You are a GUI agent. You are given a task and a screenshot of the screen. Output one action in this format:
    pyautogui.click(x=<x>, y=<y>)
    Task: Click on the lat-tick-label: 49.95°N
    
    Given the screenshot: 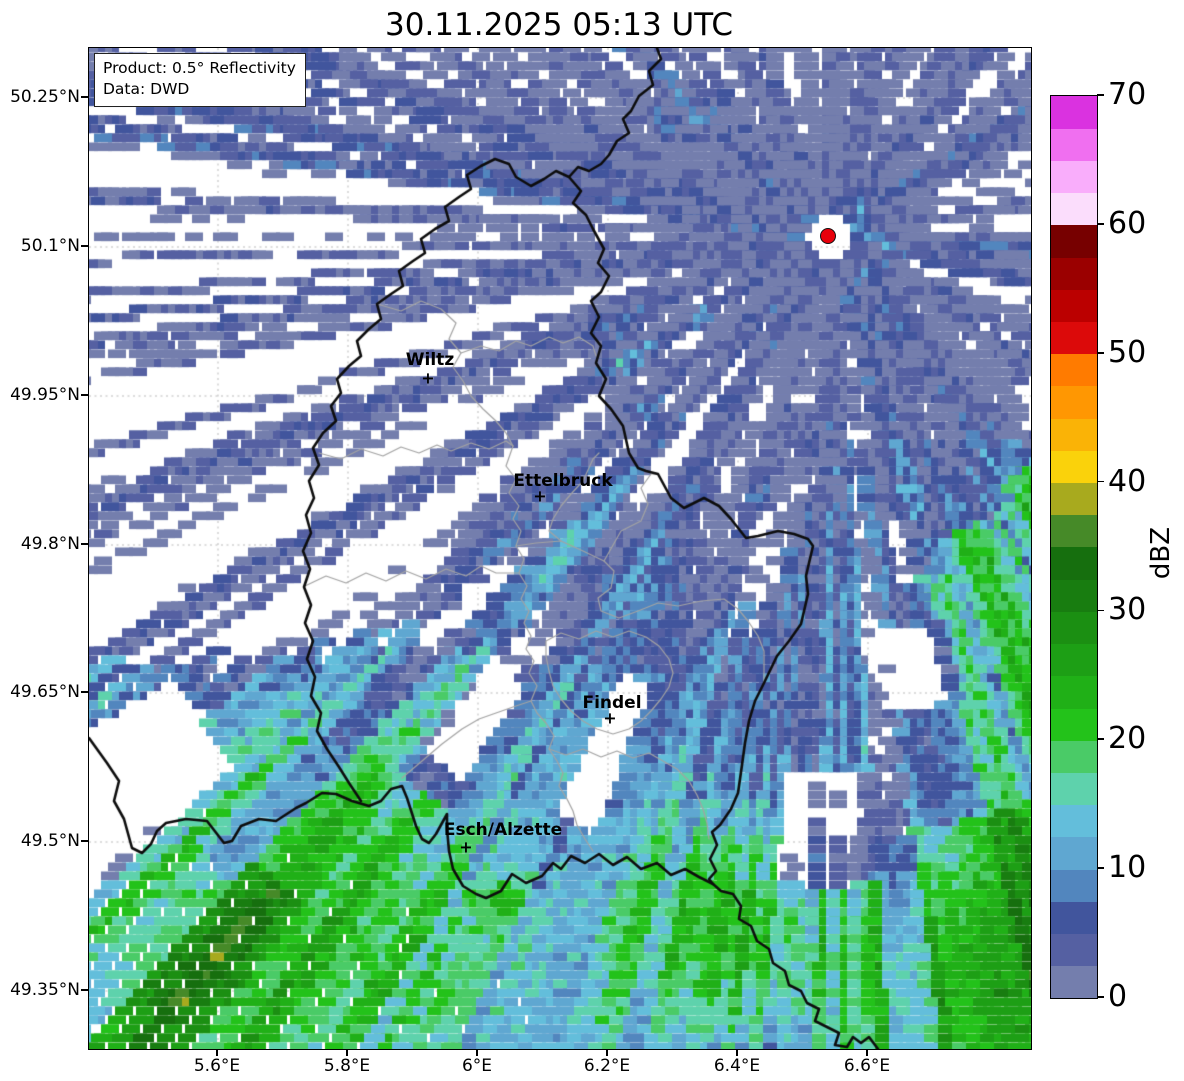 What is the action you would take?
    pyautogui.click(x=45, y=395)
    